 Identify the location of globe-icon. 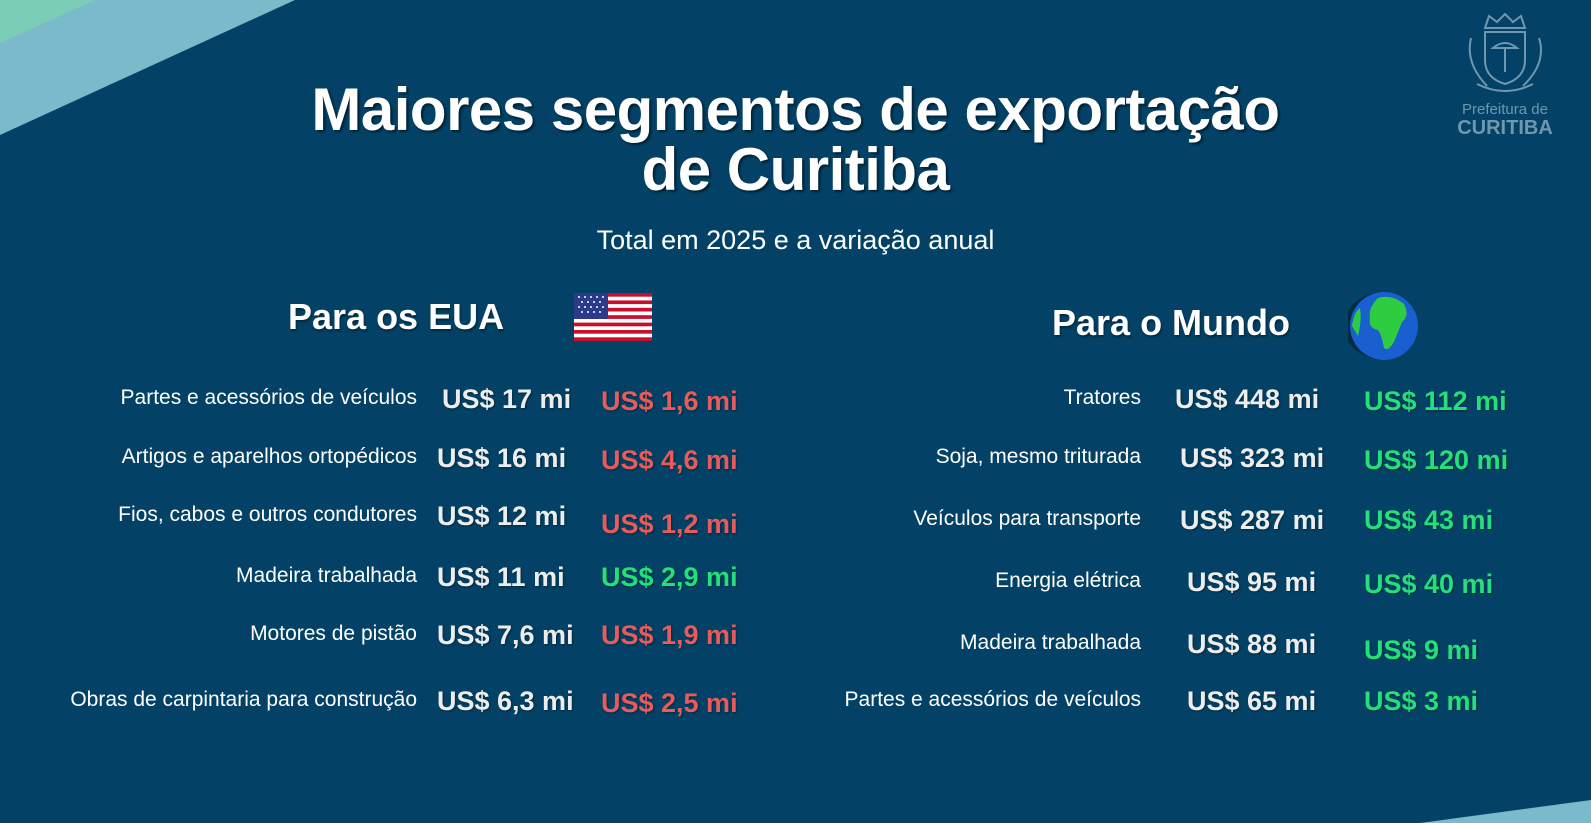
(1383, 326).